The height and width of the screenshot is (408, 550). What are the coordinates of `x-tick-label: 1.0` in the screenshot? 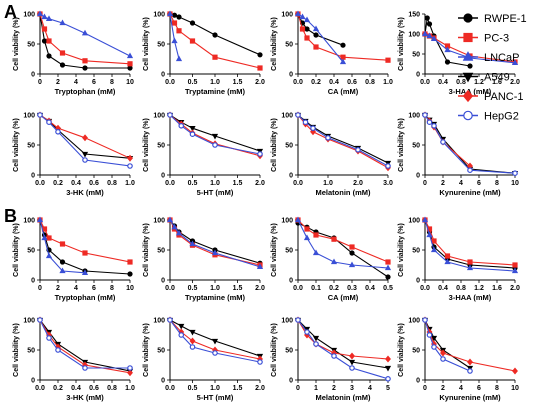 It's located at (215, 288).